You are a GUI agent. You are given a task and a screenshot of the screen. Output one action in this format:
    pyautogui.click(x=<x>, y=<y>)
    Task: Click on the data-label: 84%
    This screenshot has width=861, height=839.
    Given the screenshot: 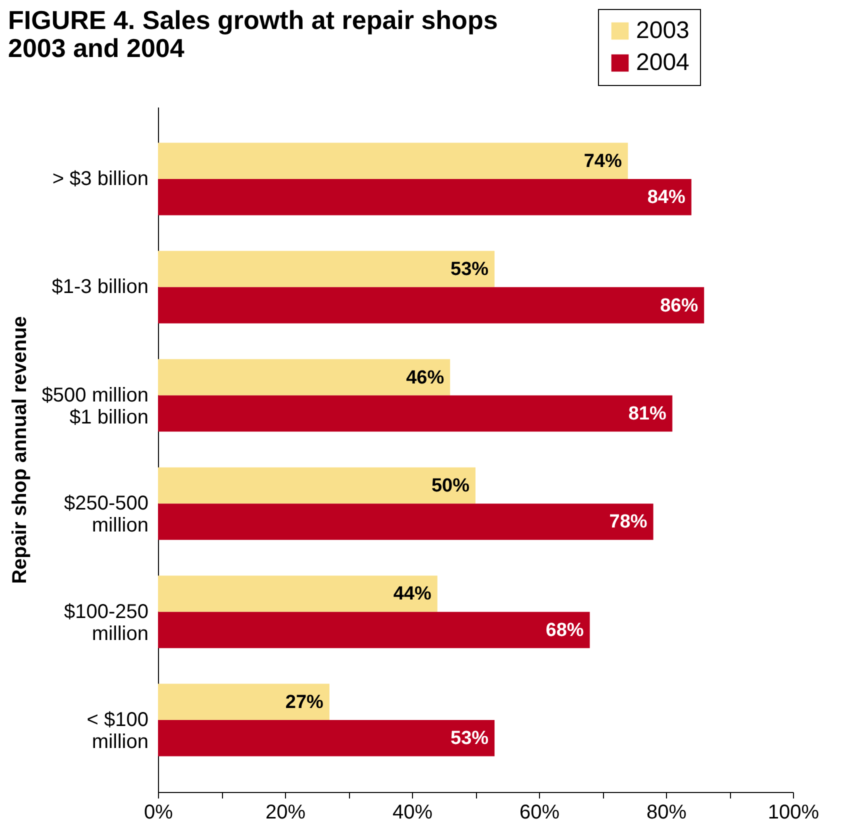 What is the action you would take?
    pyautogui.click(x=666, y=197)
    